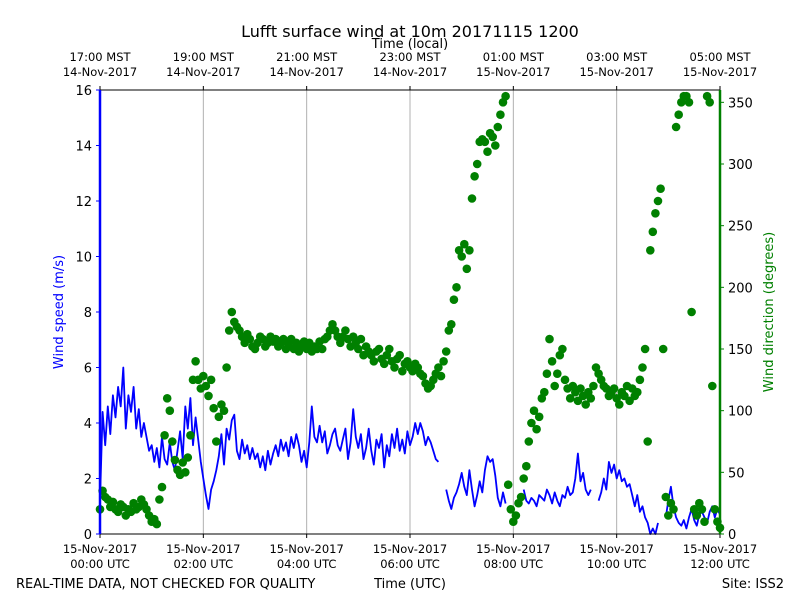 The image size is (800, 600). I want to click on bottom-tick-time: 06:00 UTC, so click(410, 564).